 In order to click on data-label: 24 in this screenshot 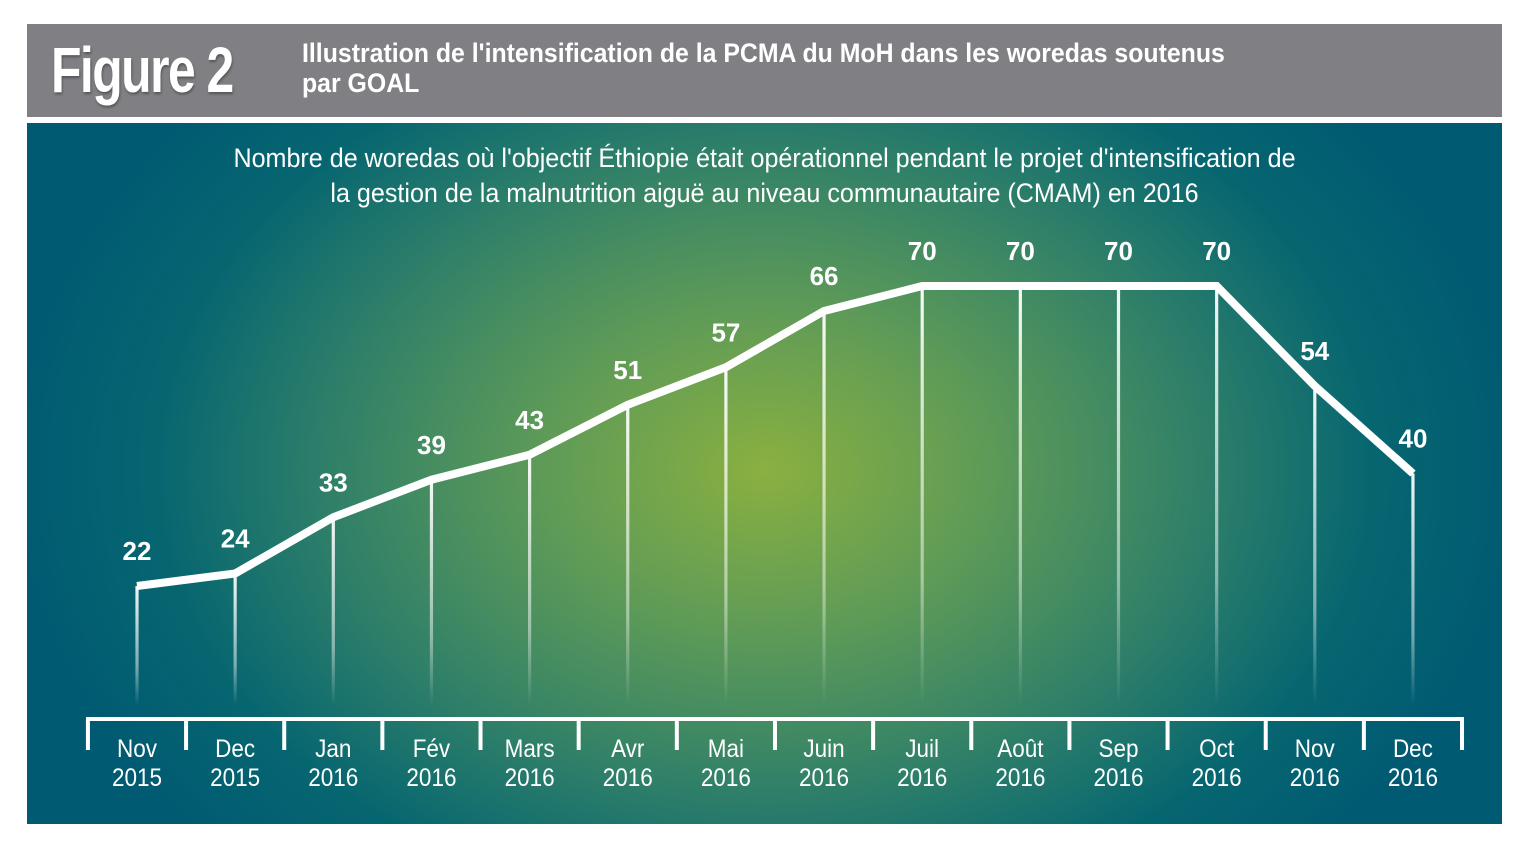, I will do `click(235, 539)`.